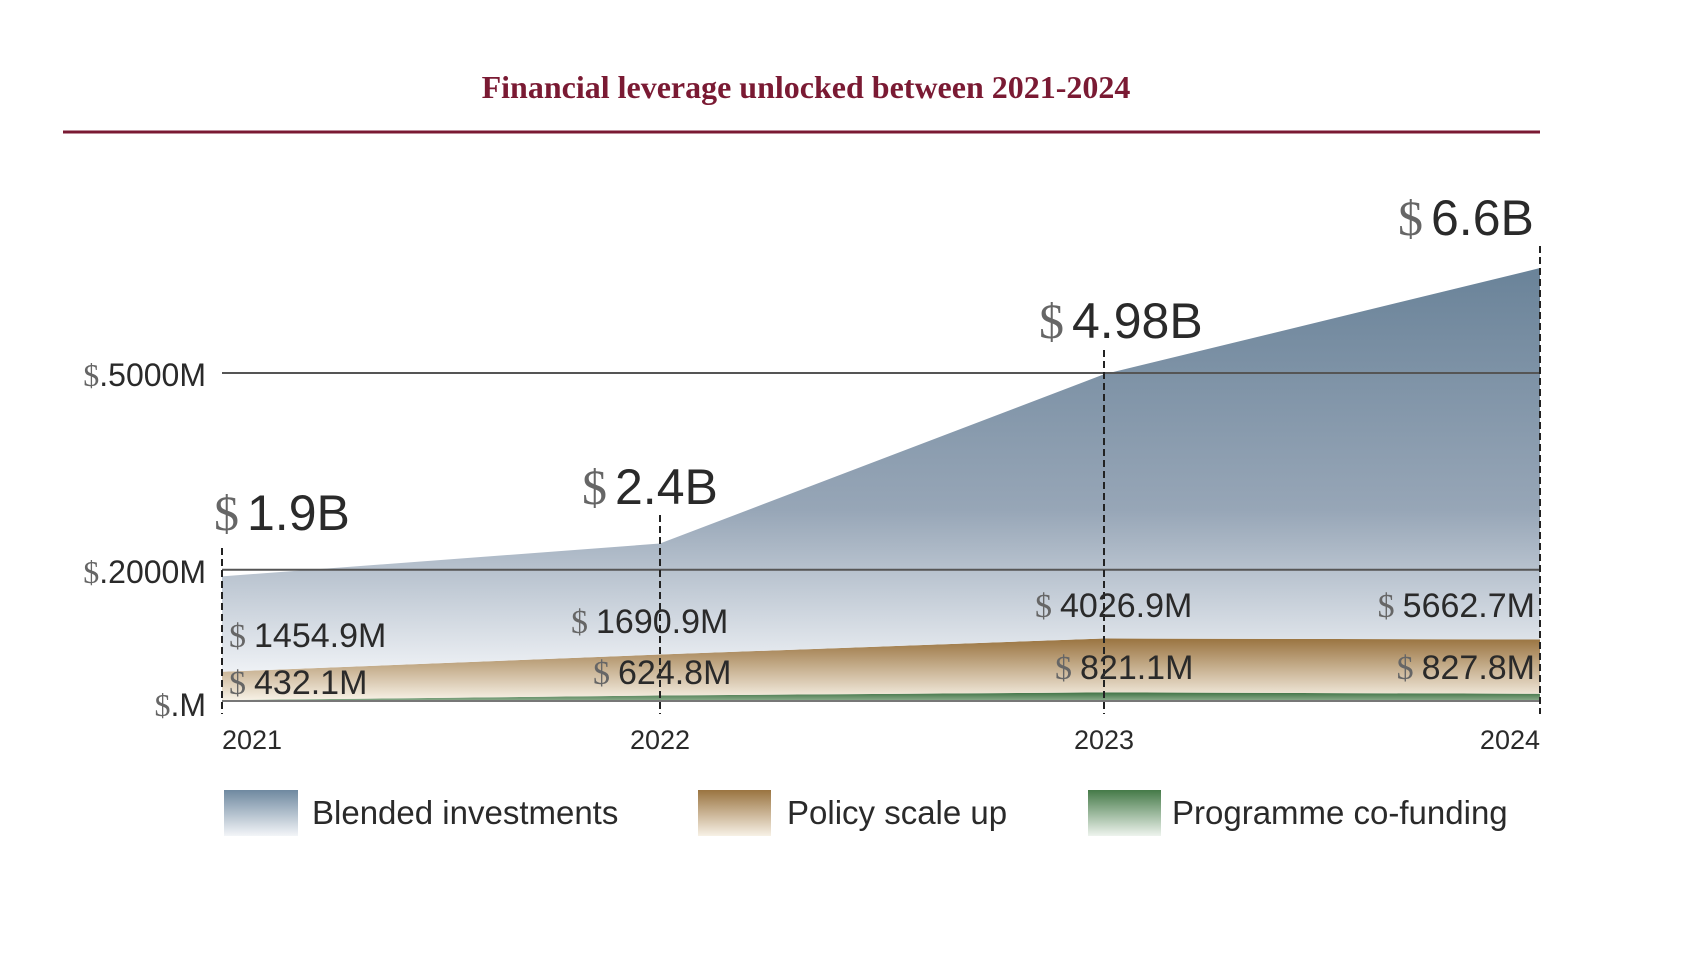 This screenshot has width=1688, height=963. I want to click on total-label: $4.98B, so click(1121, 321).